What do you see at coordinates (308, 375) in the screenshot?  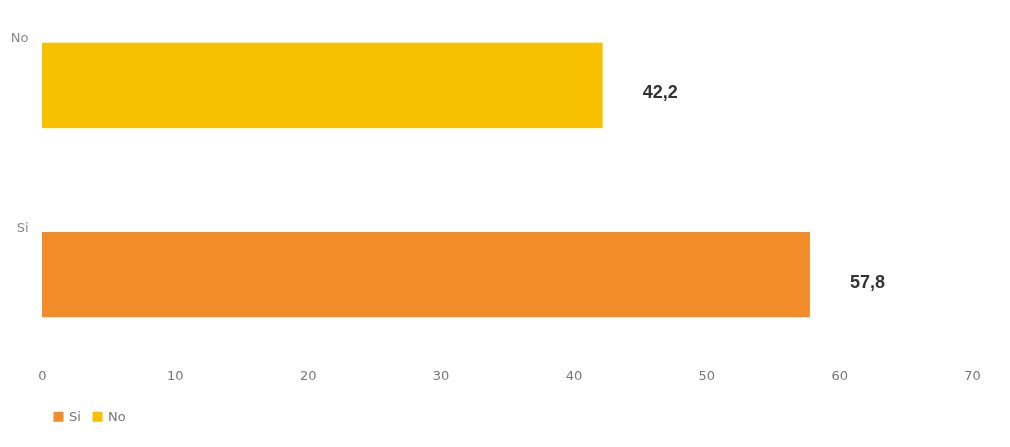 I see `x-tick-label: 20` at bounding box center [308, 375].